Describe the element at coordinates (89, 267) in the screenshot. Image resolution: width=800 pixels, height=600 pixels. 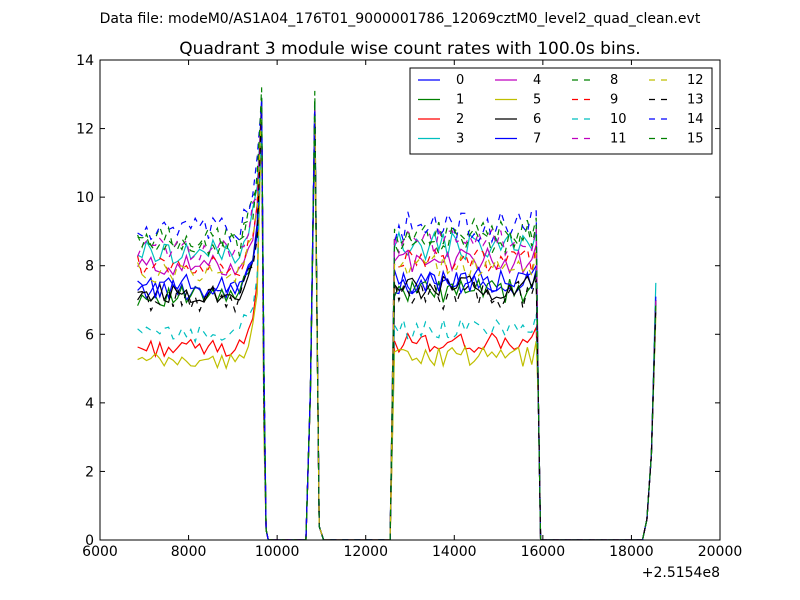
I see `y-tick-label: 8` at that location.